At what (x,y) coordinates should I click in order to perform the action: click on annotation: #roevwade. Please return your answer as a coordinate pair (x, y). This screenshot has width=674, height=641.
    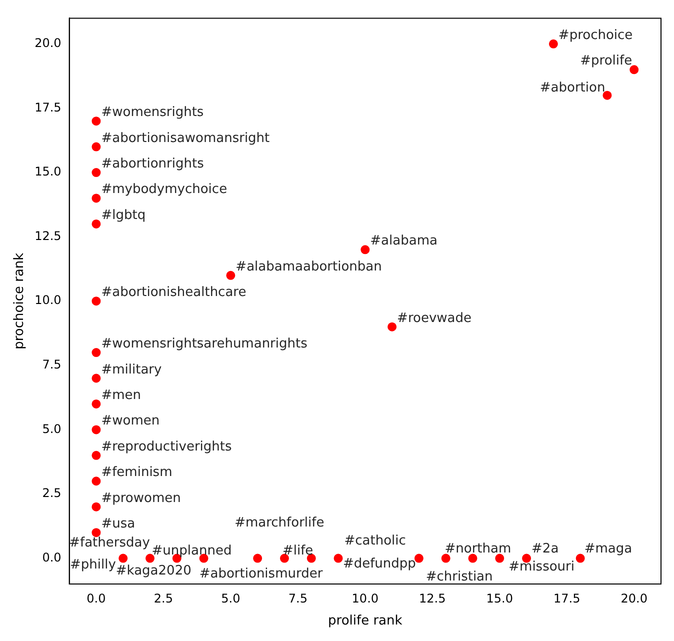
    Looking at the image, I should click on (434, 318).